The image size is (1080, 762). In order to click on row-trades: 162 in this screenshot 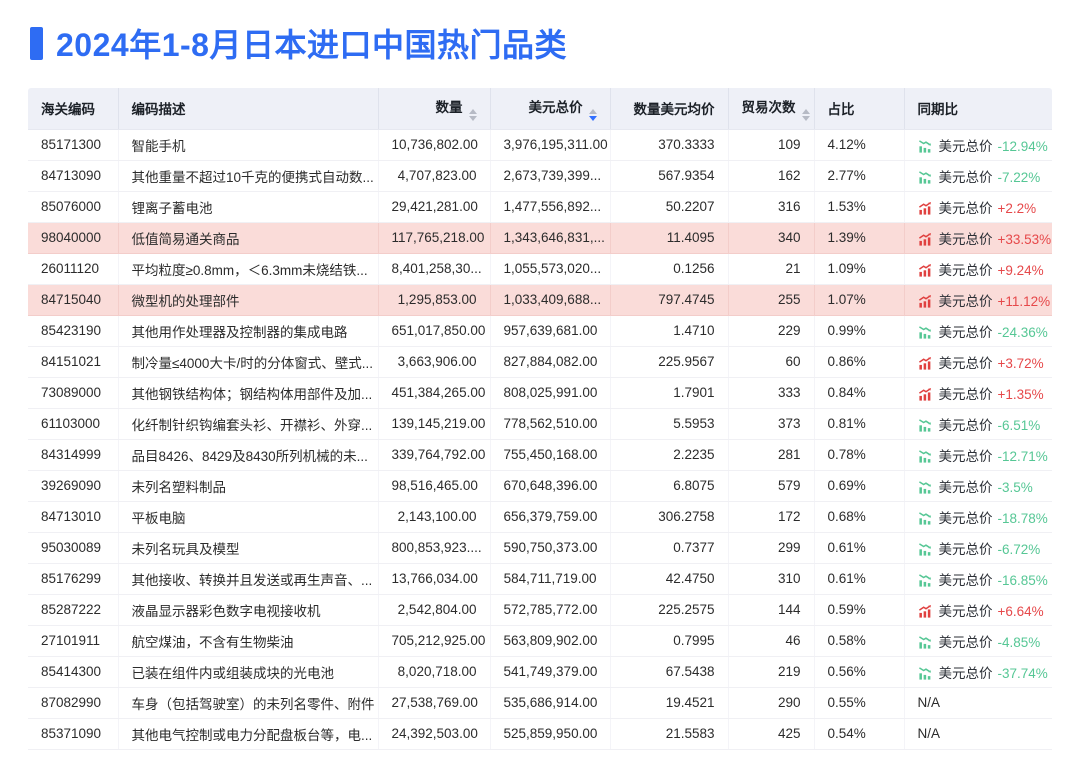, I will do `click(771, 176)`.